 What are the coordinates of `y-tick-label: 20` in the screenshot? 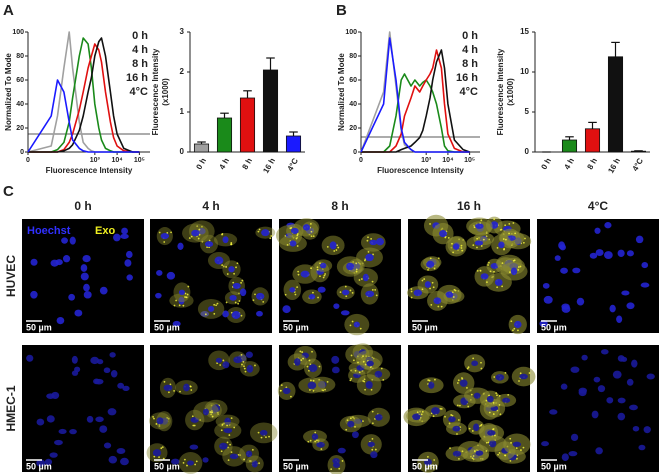 It's located at (353, 128).